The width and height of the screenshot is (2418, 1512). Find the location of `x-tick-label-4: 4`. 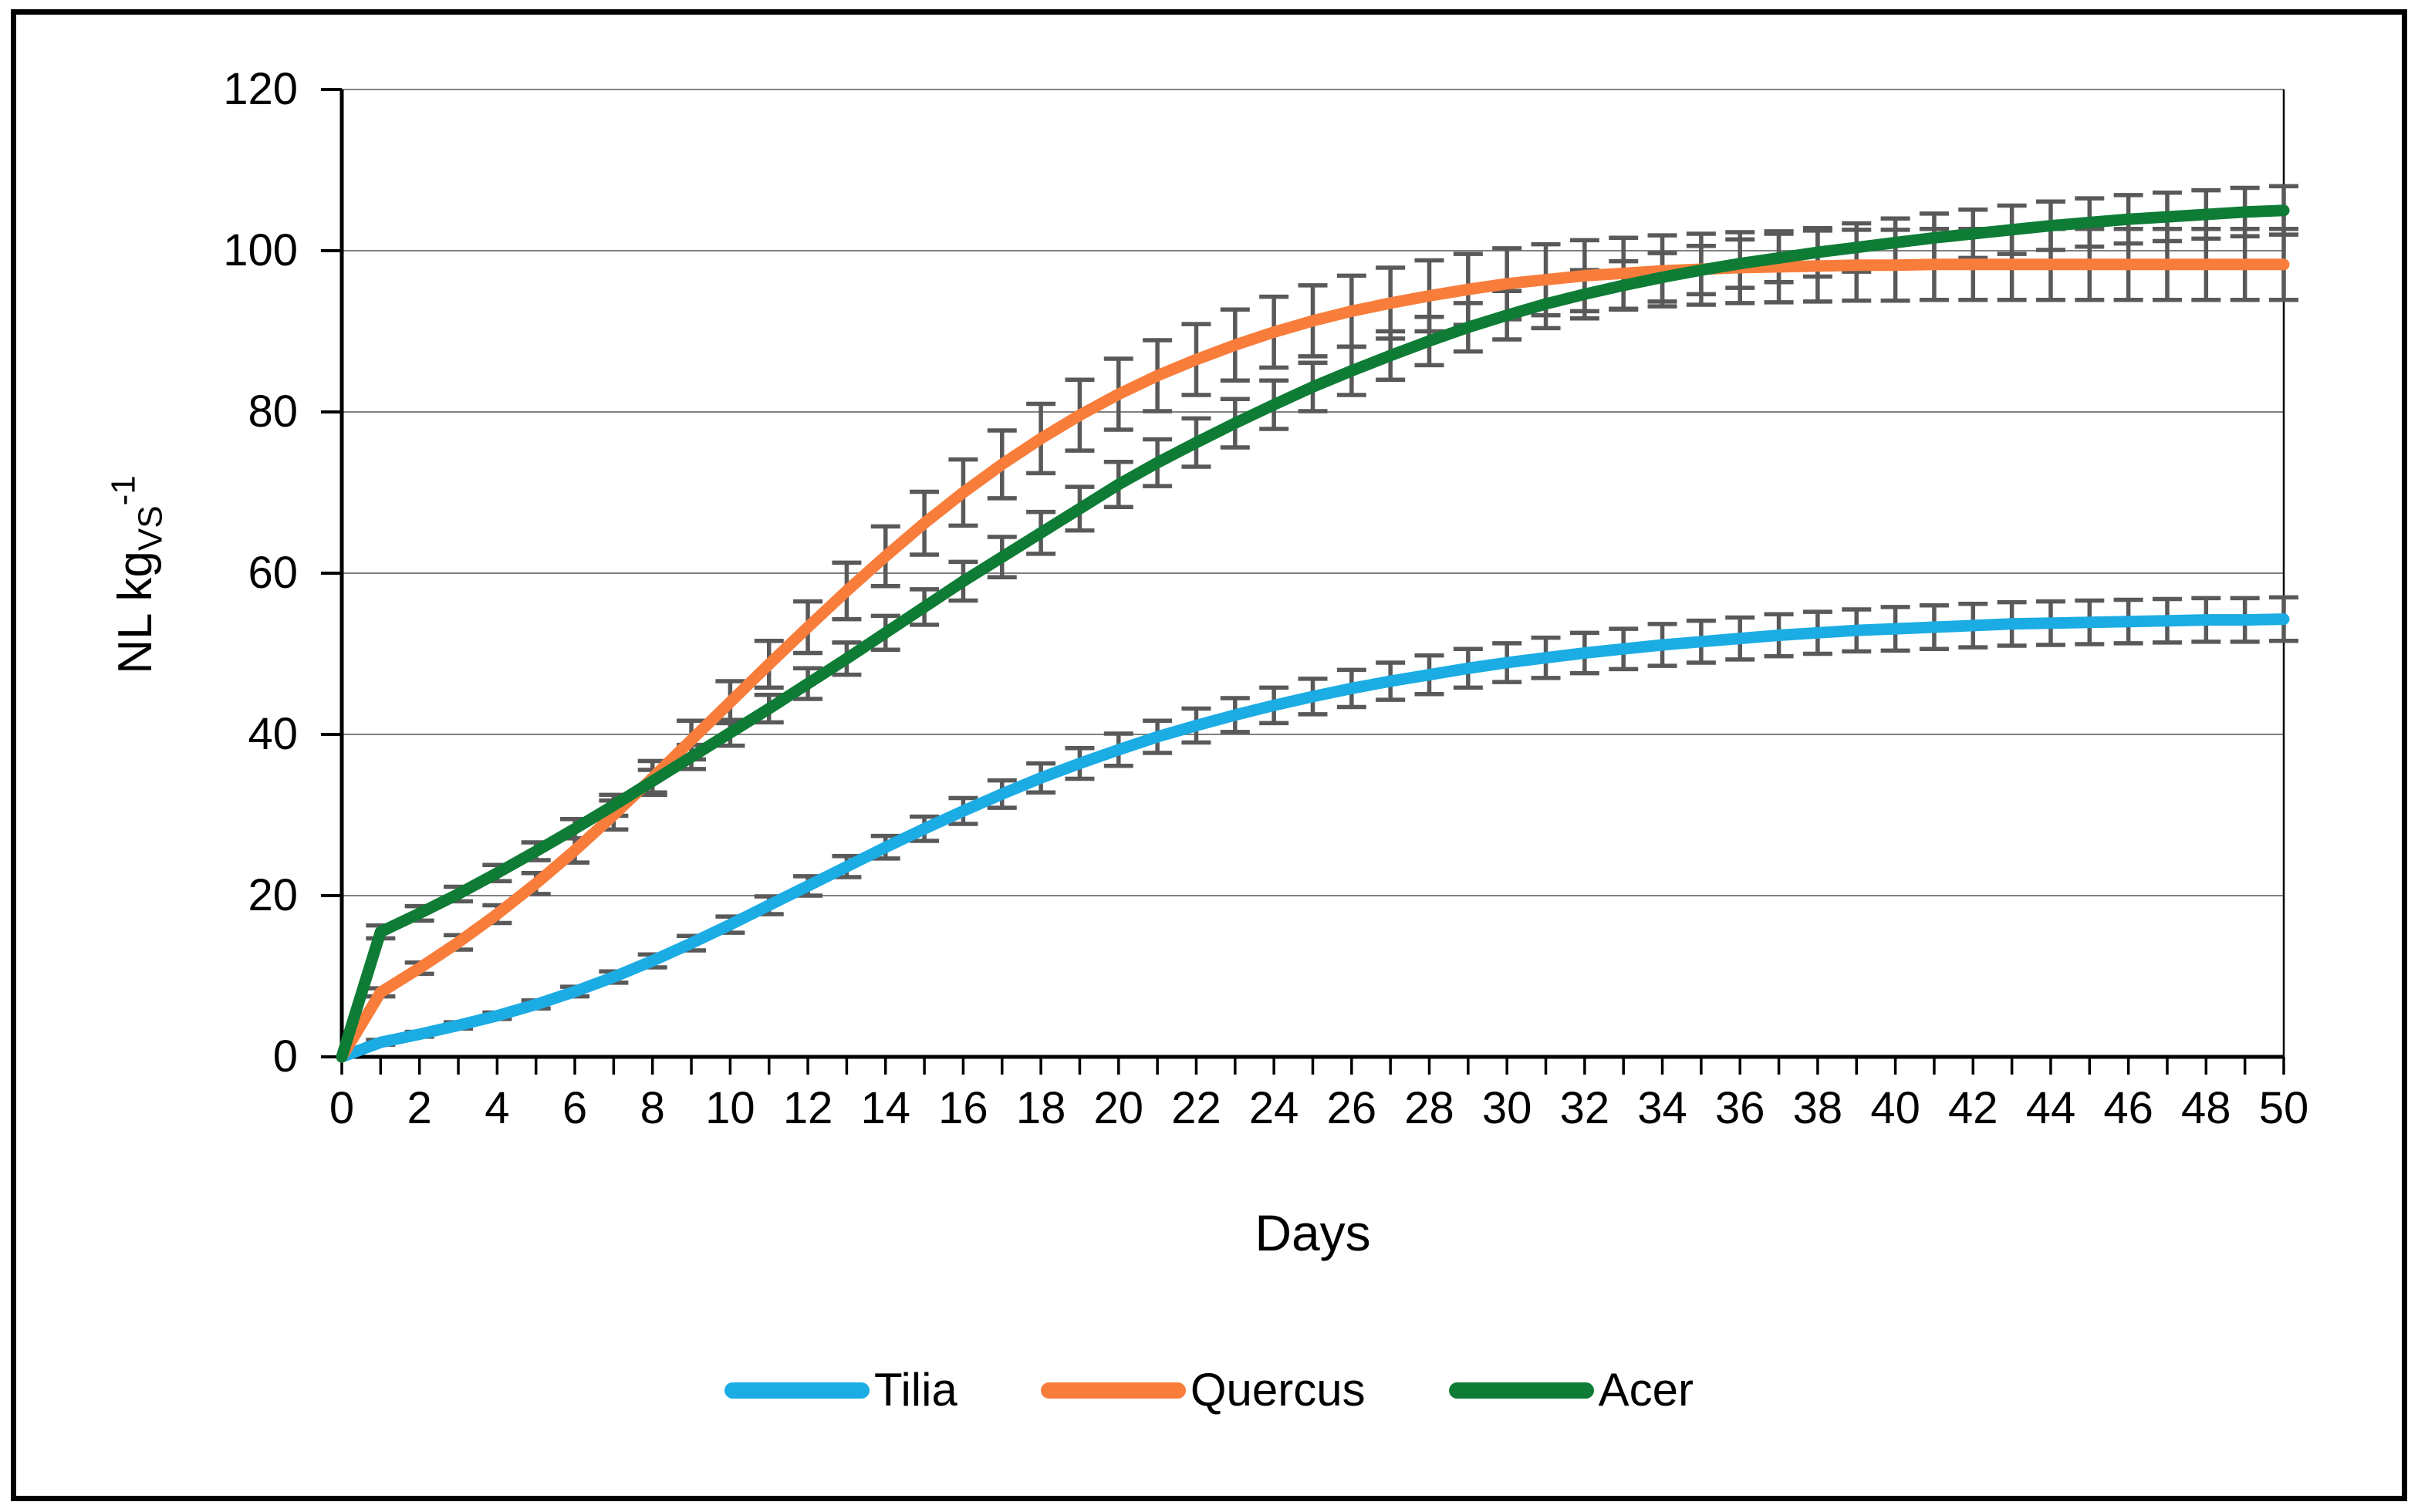

x-tick-label-4: 4 is located at coordinates (497, 1108).